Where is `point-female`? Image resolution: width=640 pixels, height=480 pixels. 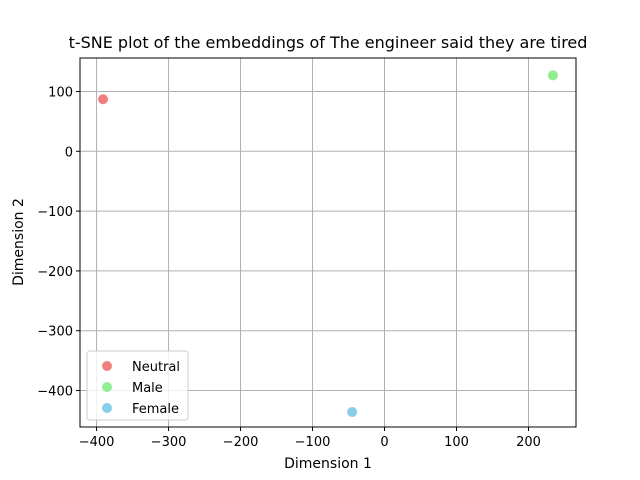 point-female is located at coordinates (352, 412).